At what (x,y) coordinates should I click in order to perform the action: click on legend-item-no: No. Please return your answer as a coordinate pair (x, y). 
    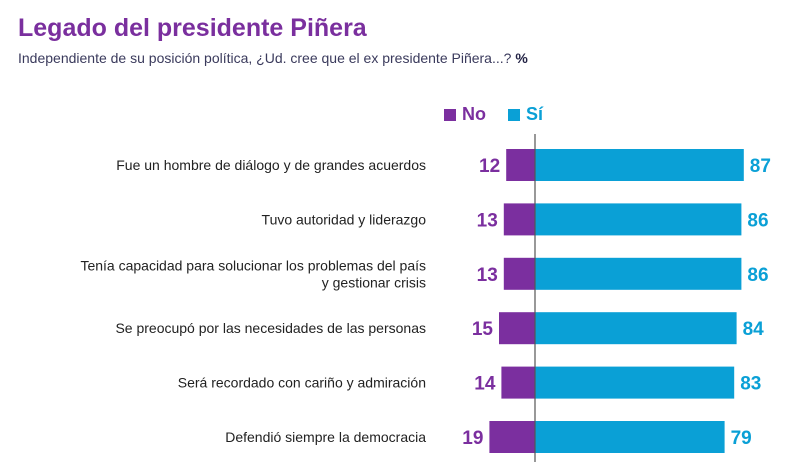
    Looking at the image, I should click on (465, 114).